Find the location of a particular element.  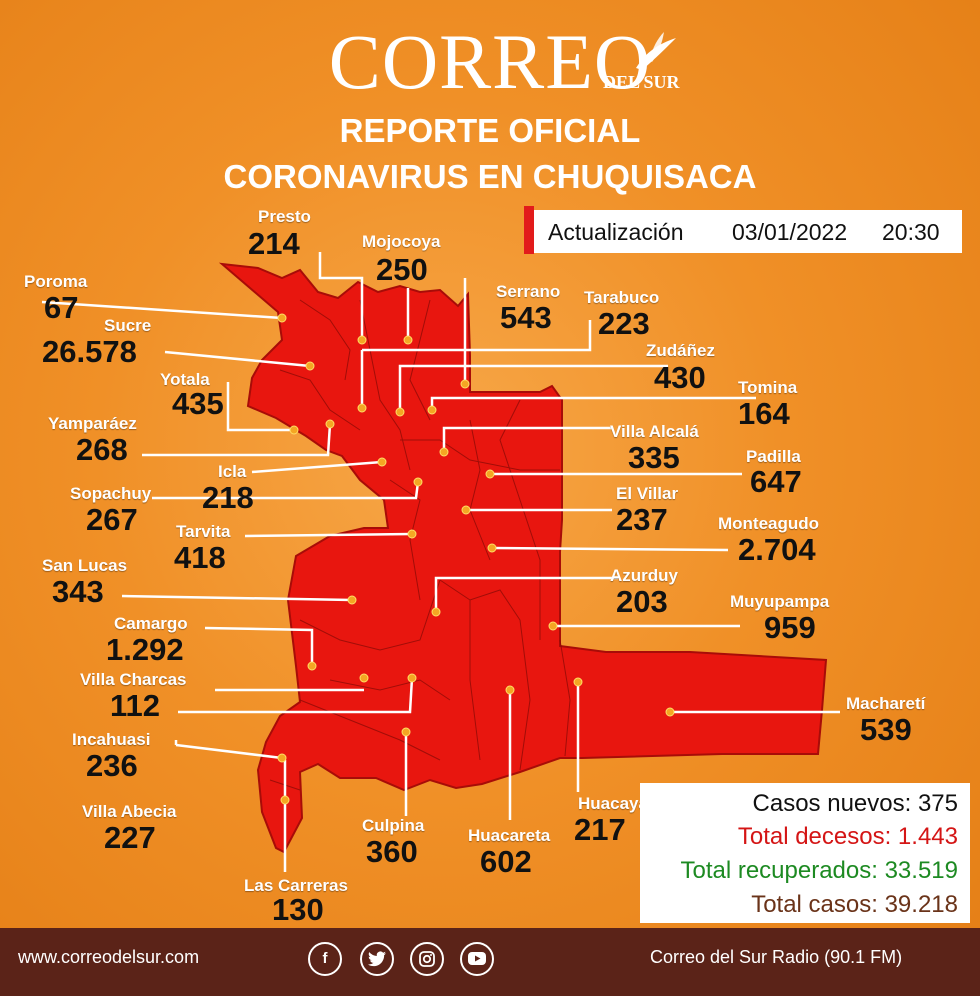

label-villa-abecia: Villa Abecia is located at coordinates (129, 811).